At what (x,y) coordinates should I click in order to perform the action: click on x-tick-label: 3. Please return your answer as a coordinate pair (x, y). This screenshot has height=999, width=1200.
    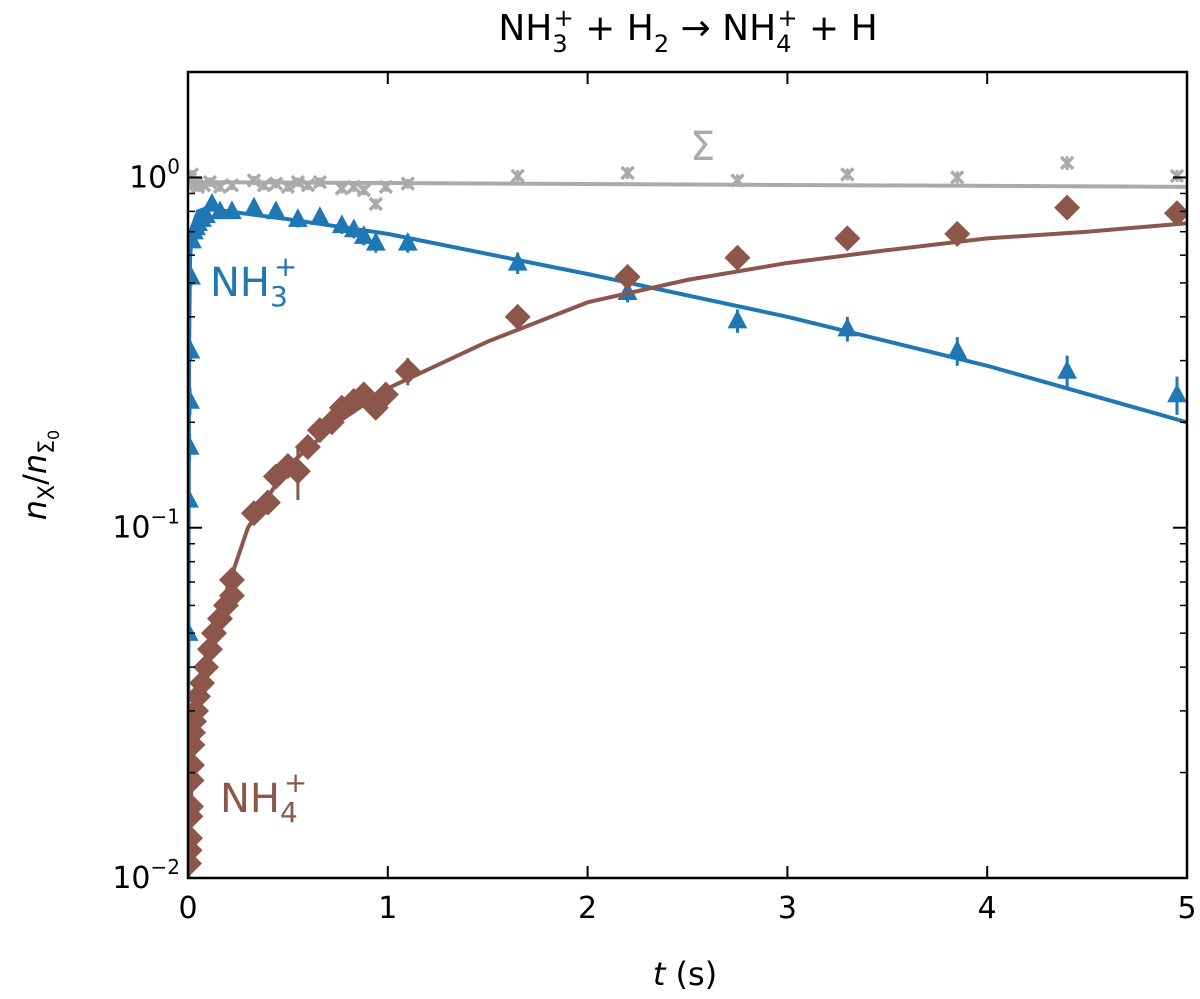
    Looking at the image, I should click on (787, 908).